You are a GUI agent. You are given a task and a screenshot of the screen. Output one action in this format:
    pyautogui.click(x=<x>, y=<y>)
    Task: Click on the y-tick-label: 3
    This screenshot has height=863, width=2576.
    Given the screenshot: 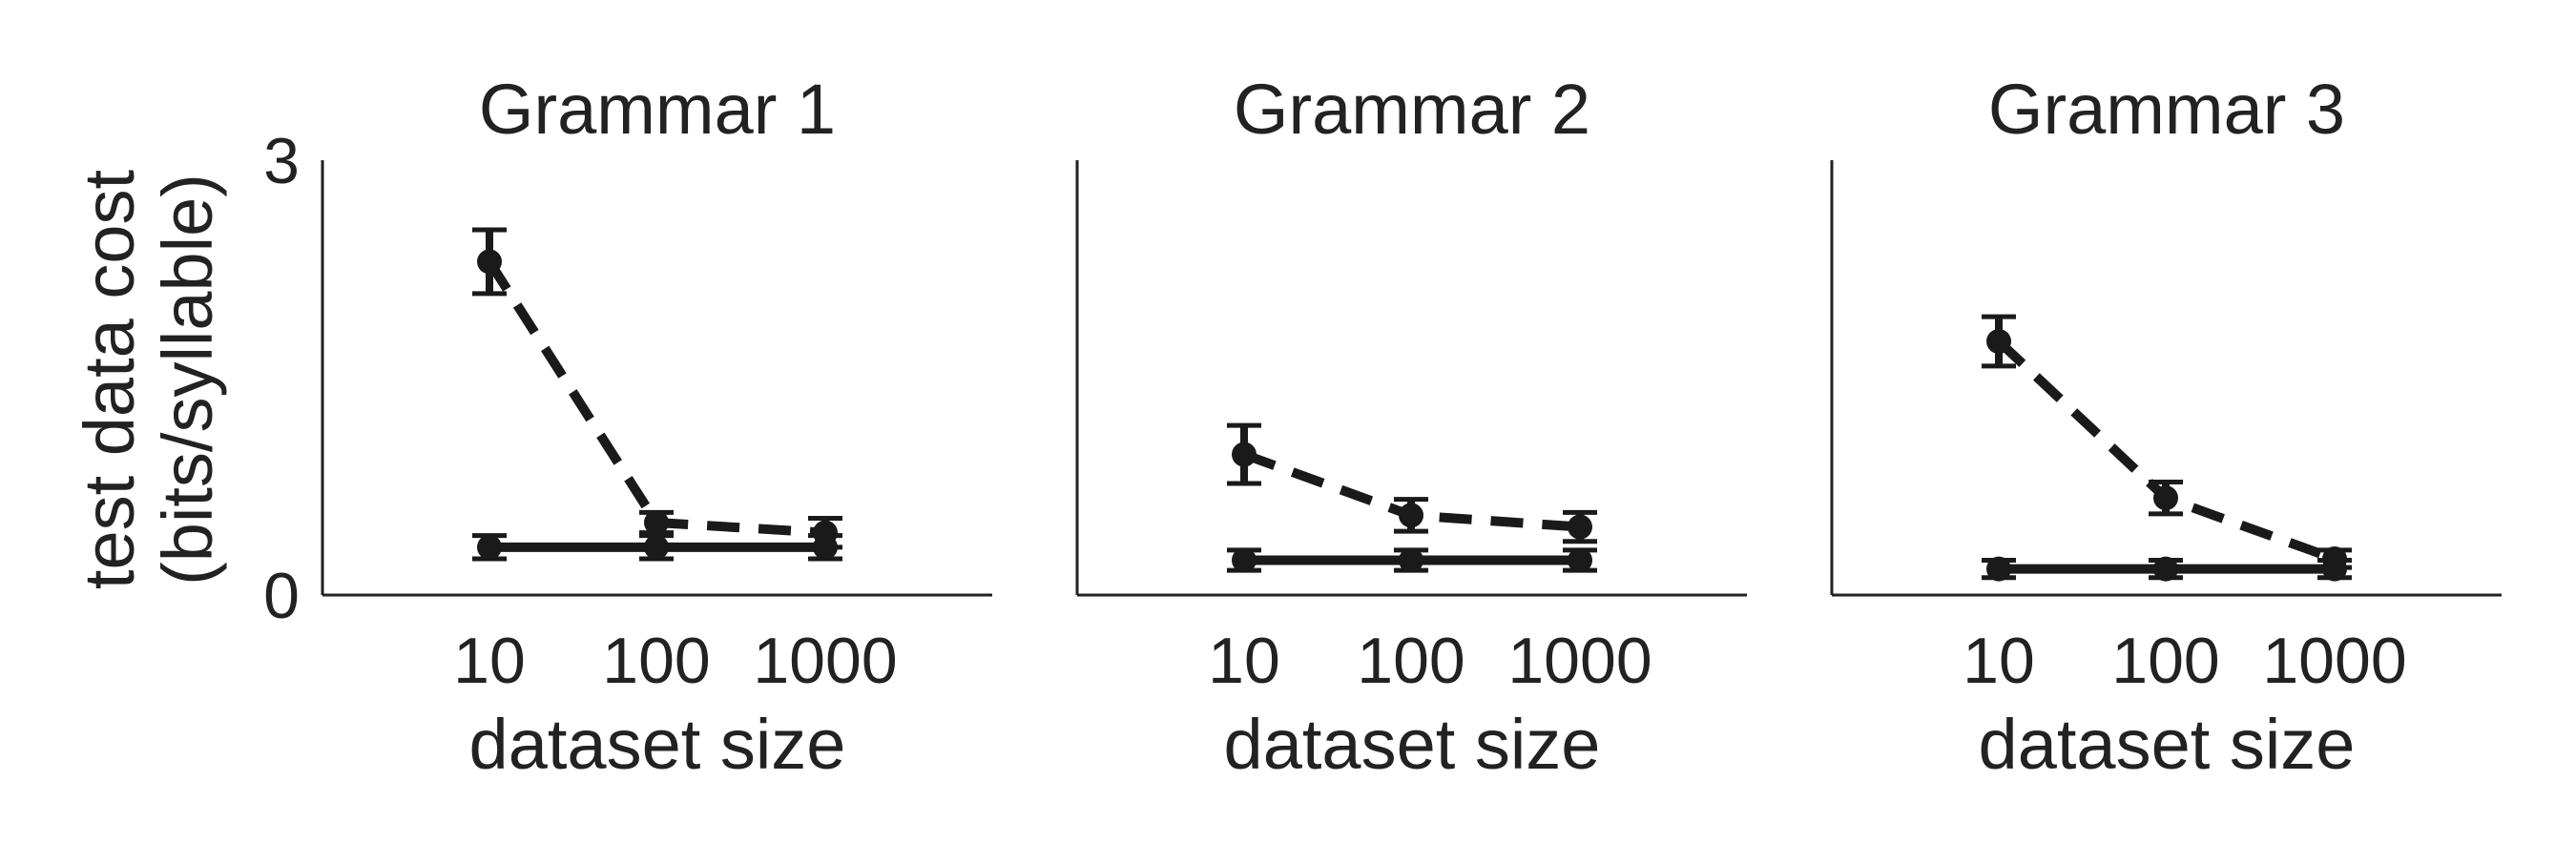 What is the action you would take?
    pyautogui.click(x=281, y=161)
    